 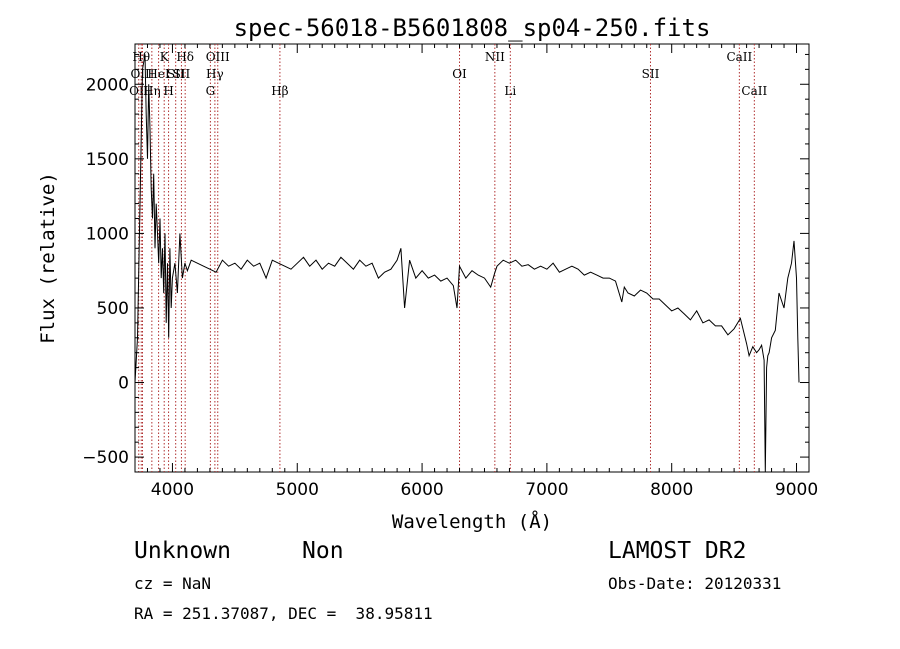 What do you see at coordinates (651, 74) in the screenshot?
I see `line-label-17: SII` at bounding box center [651, 74].